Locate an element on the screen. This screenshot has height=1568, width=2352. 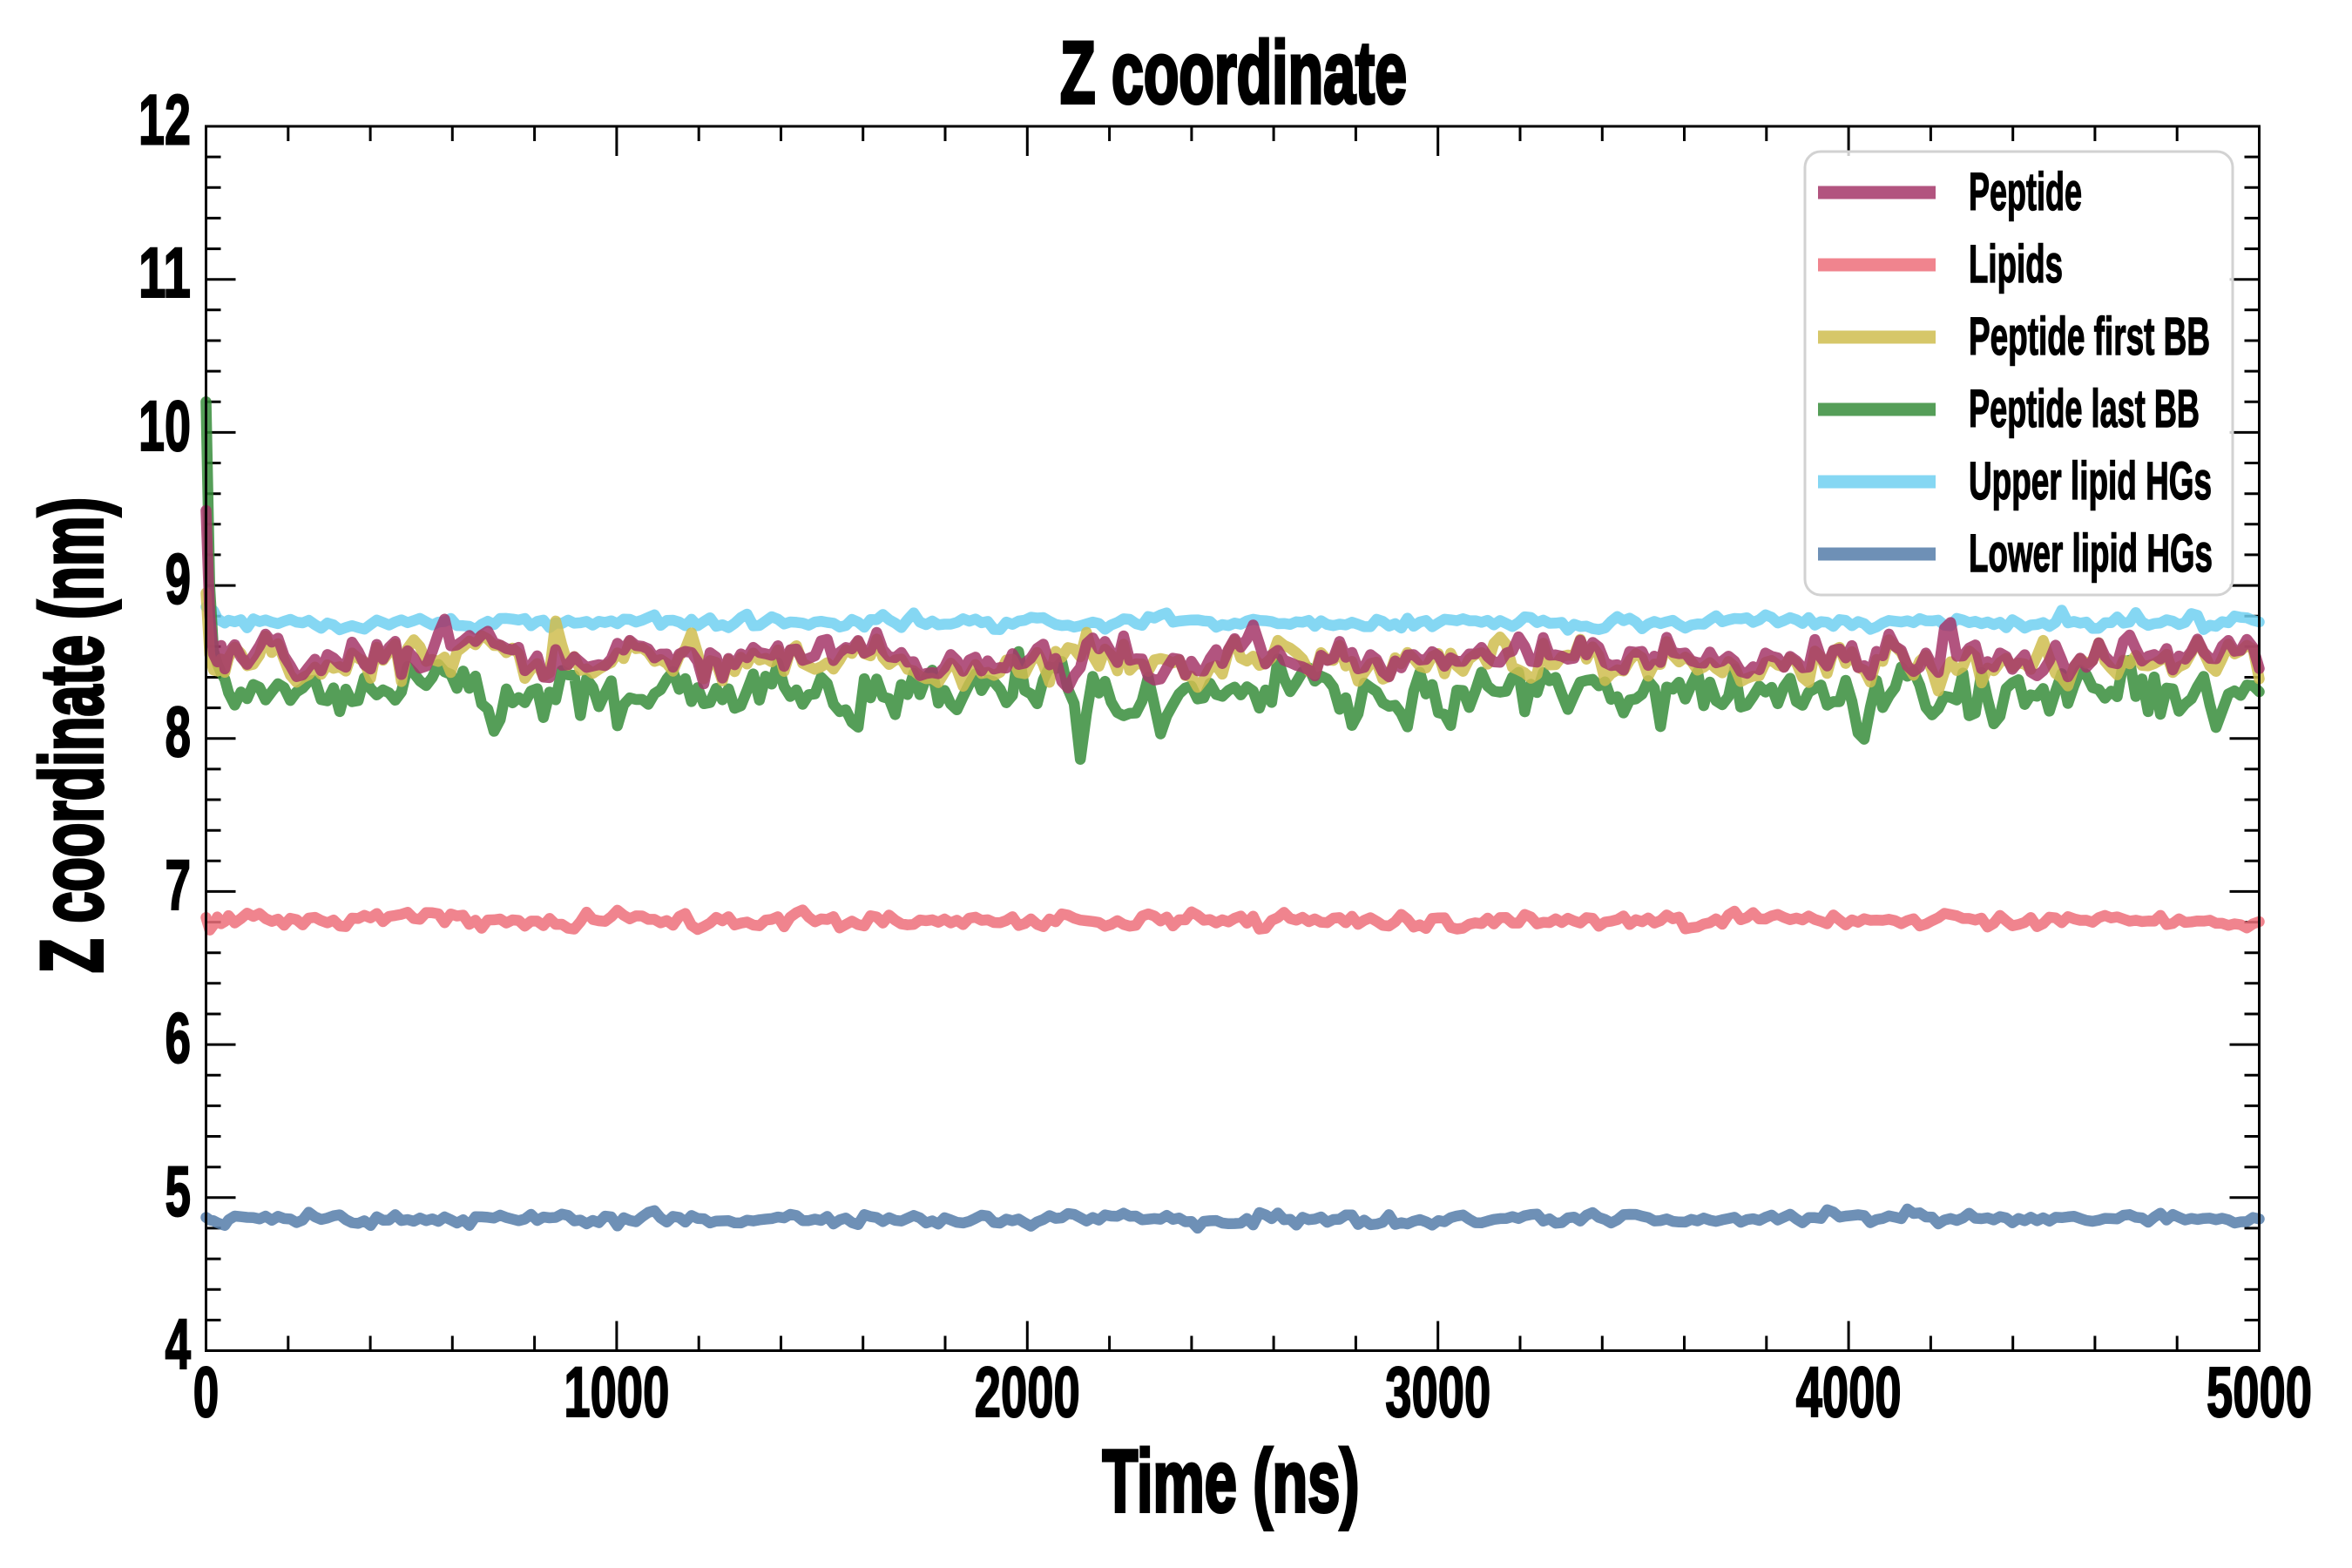
svg-text: 6 is located at coordinates (179, 1038).